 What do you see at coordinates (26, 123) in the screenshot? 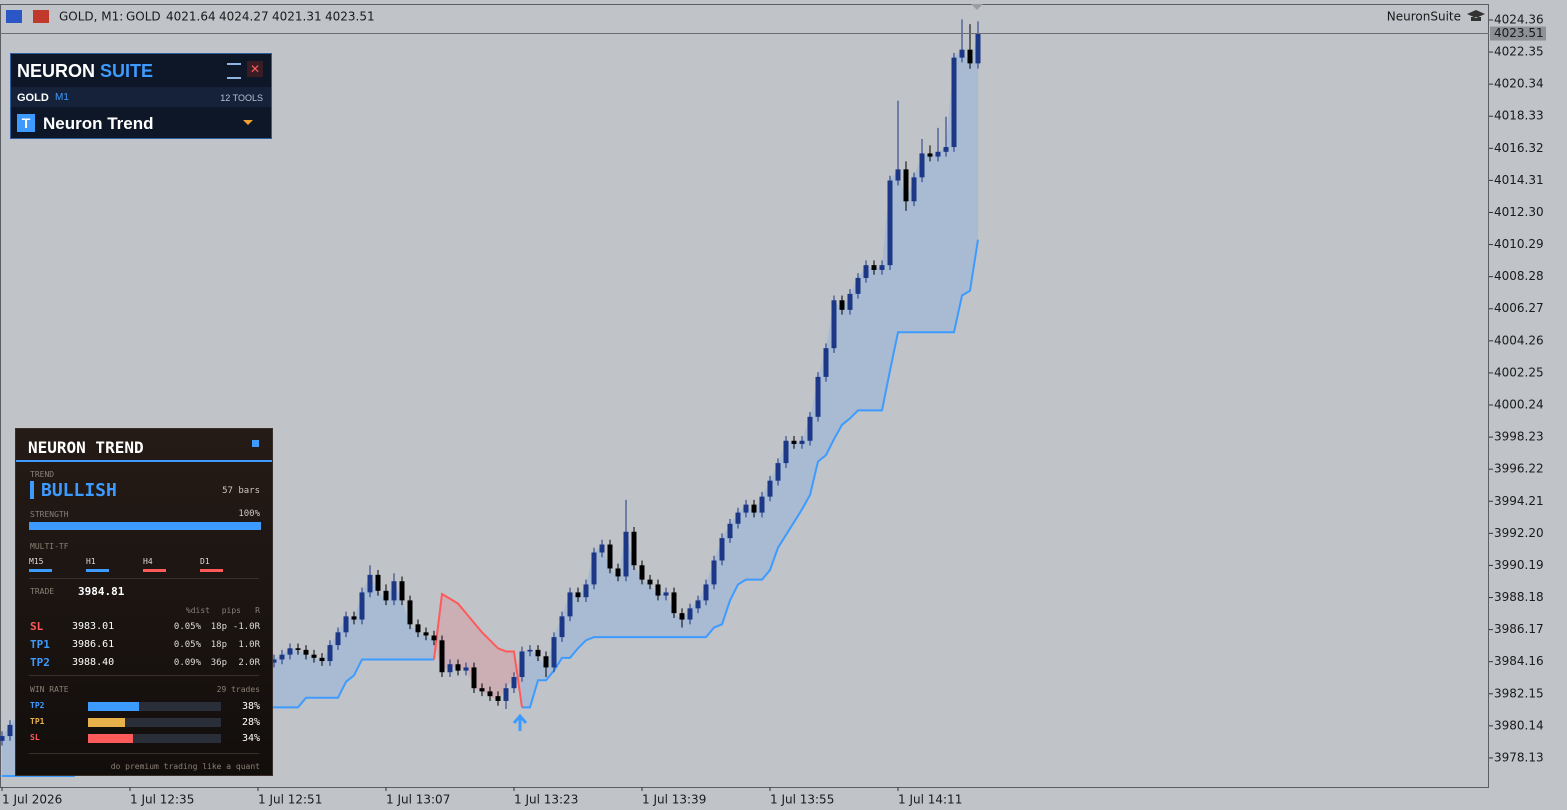
I see `tool-icon: T` at bounding box center [26, 123].